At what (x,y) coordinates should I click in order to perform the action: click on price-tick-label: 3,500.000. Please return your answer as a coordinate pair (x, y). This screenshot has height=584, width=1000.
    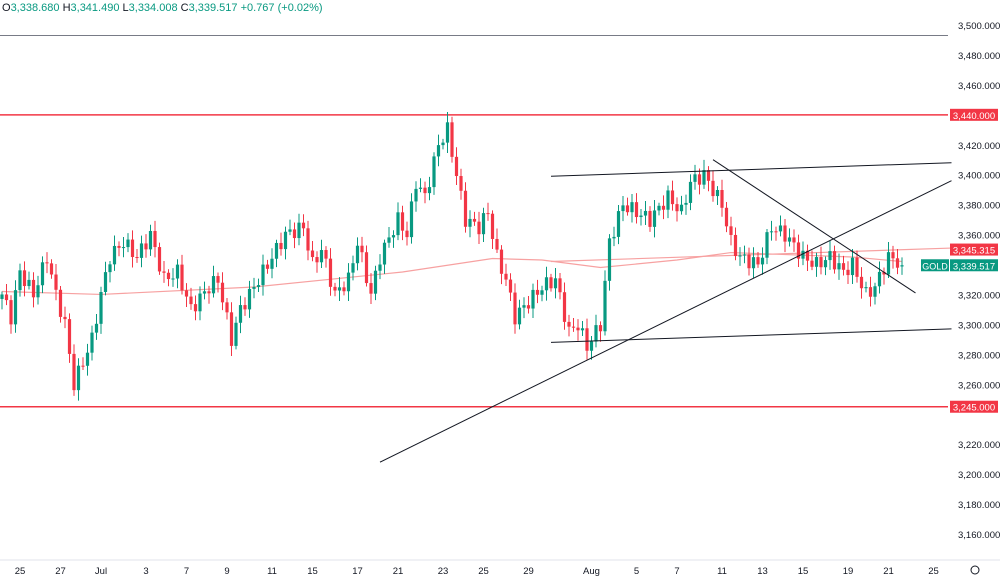
    Looking at the image, I should click on (979, 26).